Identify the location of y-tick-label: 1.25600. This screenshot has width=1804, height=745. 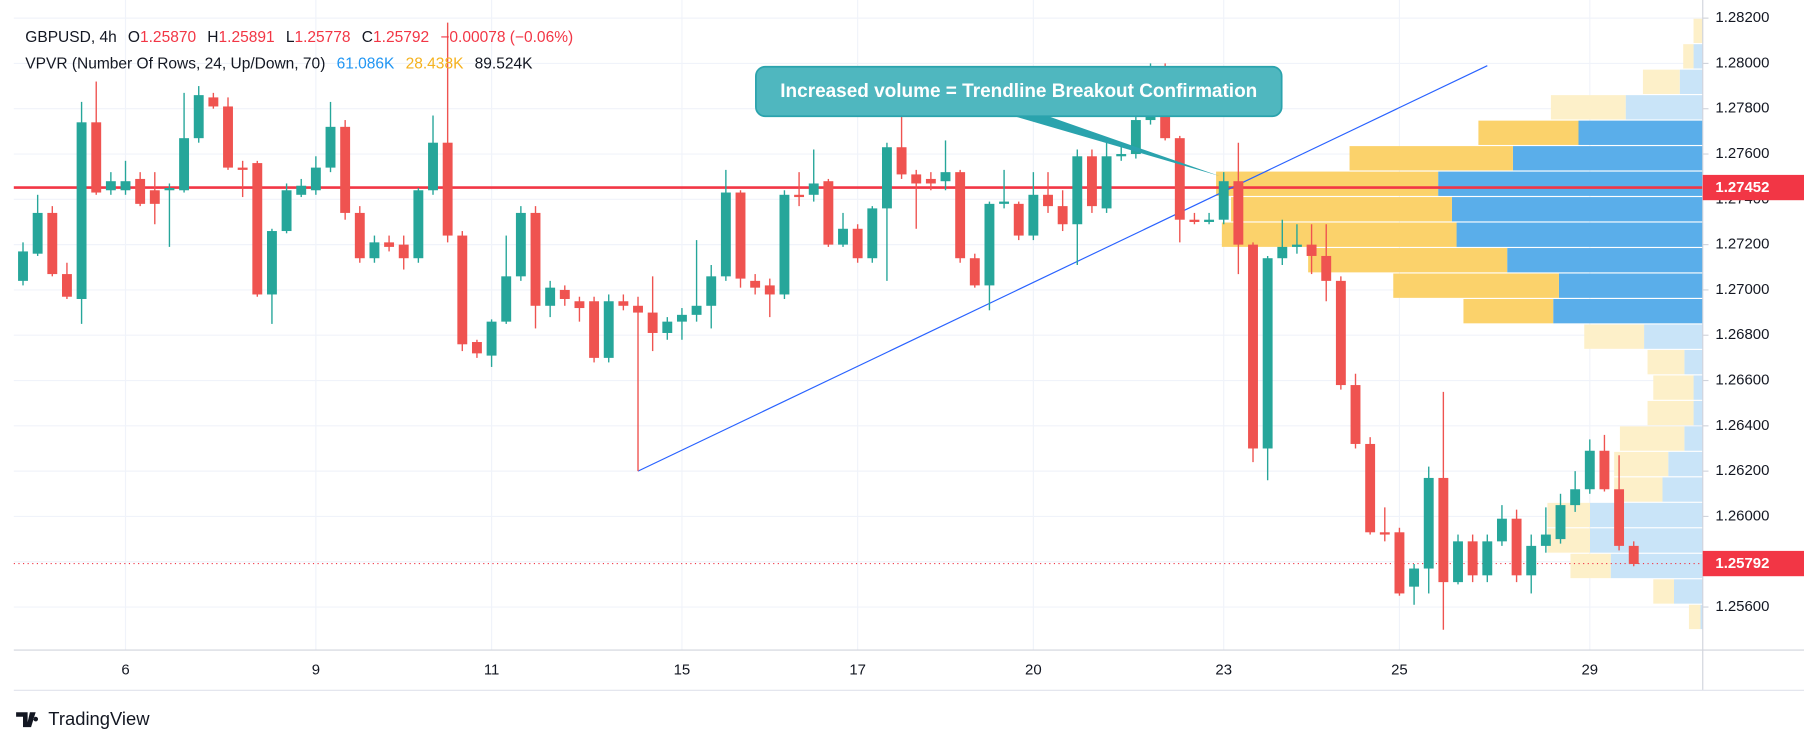
(1742, 606).